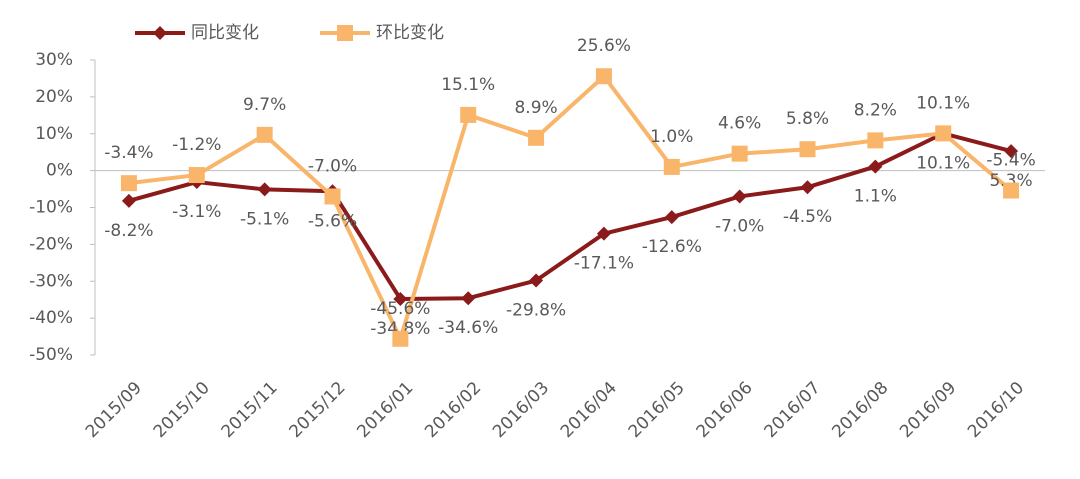  Describe the element at coordinates (671, 137) in the screenshot. I see `data-label: 1.0%` at that location.